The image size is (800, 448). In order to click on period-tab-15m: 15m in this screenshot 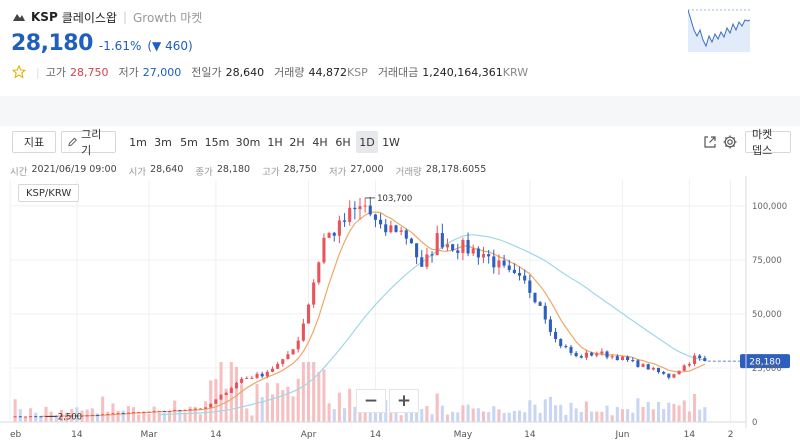, I will do `click(217, 142)`.